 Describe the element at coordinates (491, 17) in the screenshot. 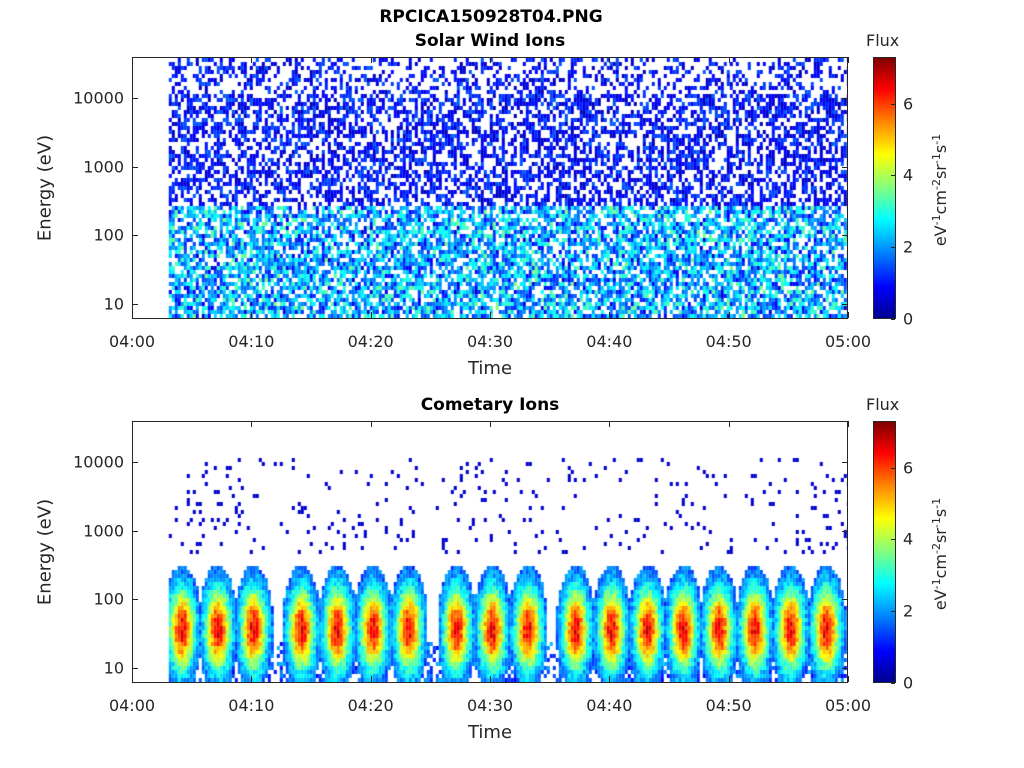

I see `figure-title: RPCICA150928T04.PNG` at that location.